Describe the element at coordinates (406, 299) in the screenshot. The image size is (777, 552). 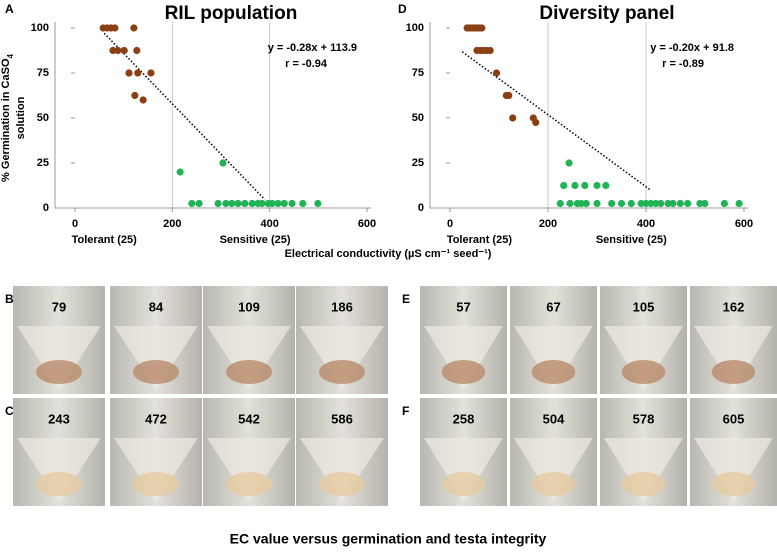
I see `panel-letter: E` at that location.